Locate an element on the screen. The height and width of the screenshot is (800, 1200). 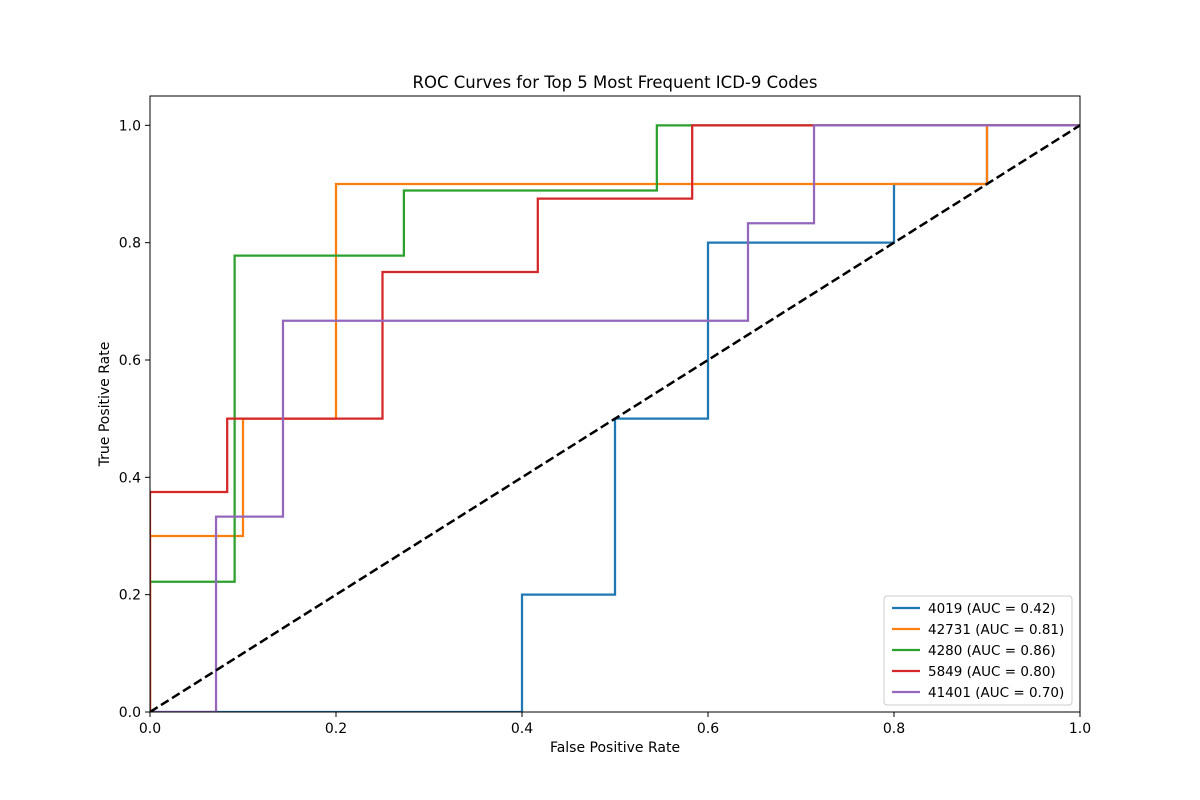
legend-label: 41401 (AUC = 0.70) is located at coordinates (996, 693).